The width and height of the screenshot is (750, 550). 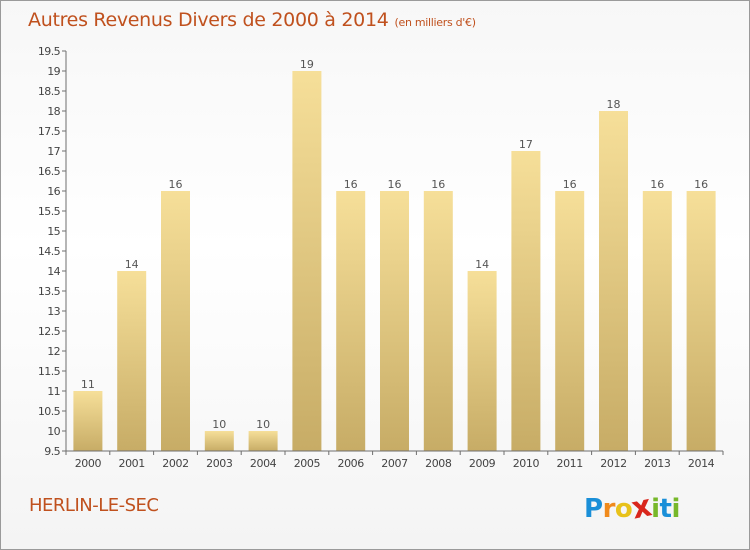 I want to click on logo-letter: r, so click(x=609, y=509).